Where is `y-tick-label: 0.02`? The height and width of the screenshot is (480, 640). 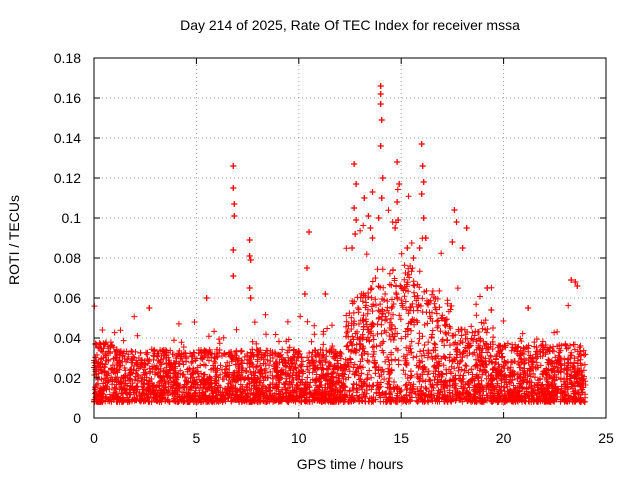
y-tick-label: 0.02 is located at coordinates (67, 378).